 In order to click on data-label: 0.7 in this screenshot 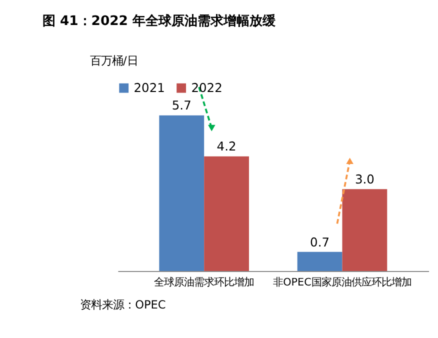, I will do `click(320, 242)`.